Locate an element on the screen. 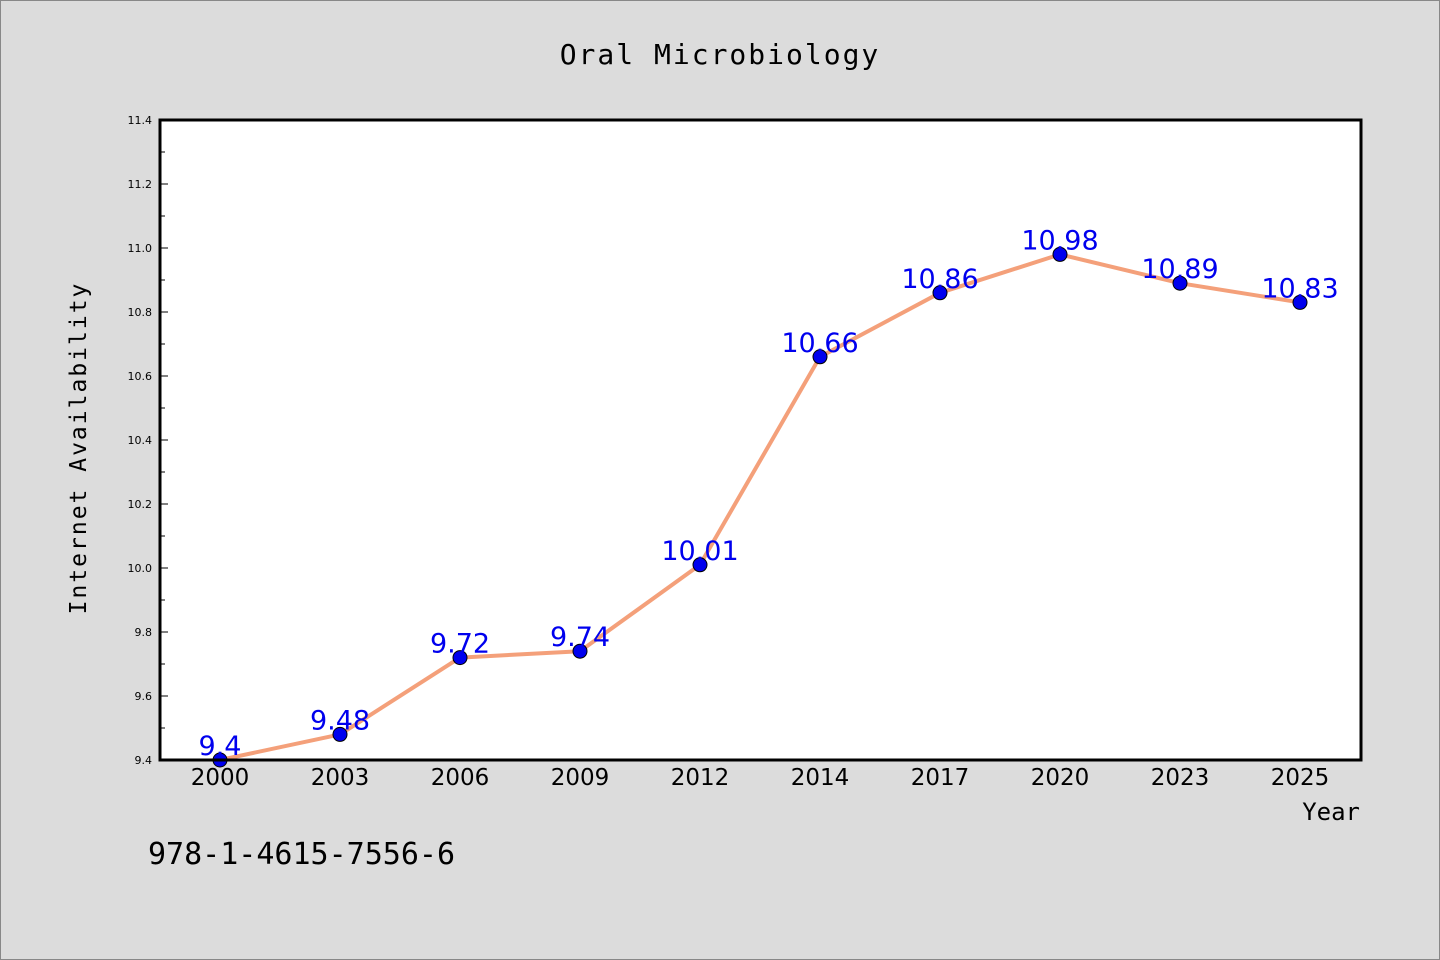  data-label: 9.74 is located at coordinates (580, 637).